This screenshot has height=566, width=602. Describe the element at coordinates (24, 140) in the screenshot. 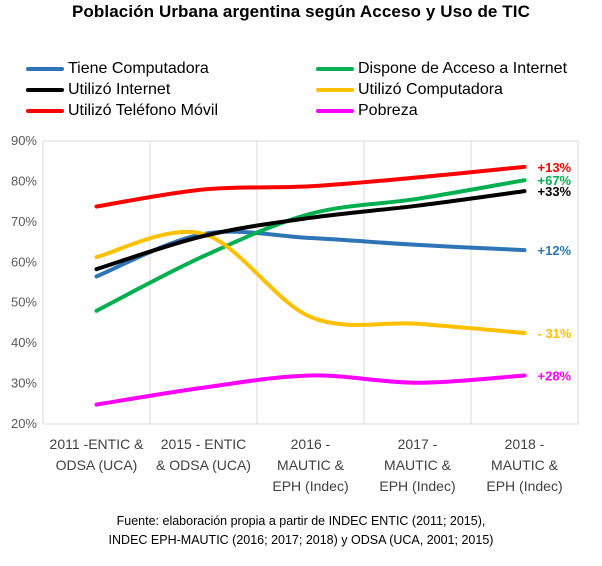

I see `y-tick-label: 90%` at that location.